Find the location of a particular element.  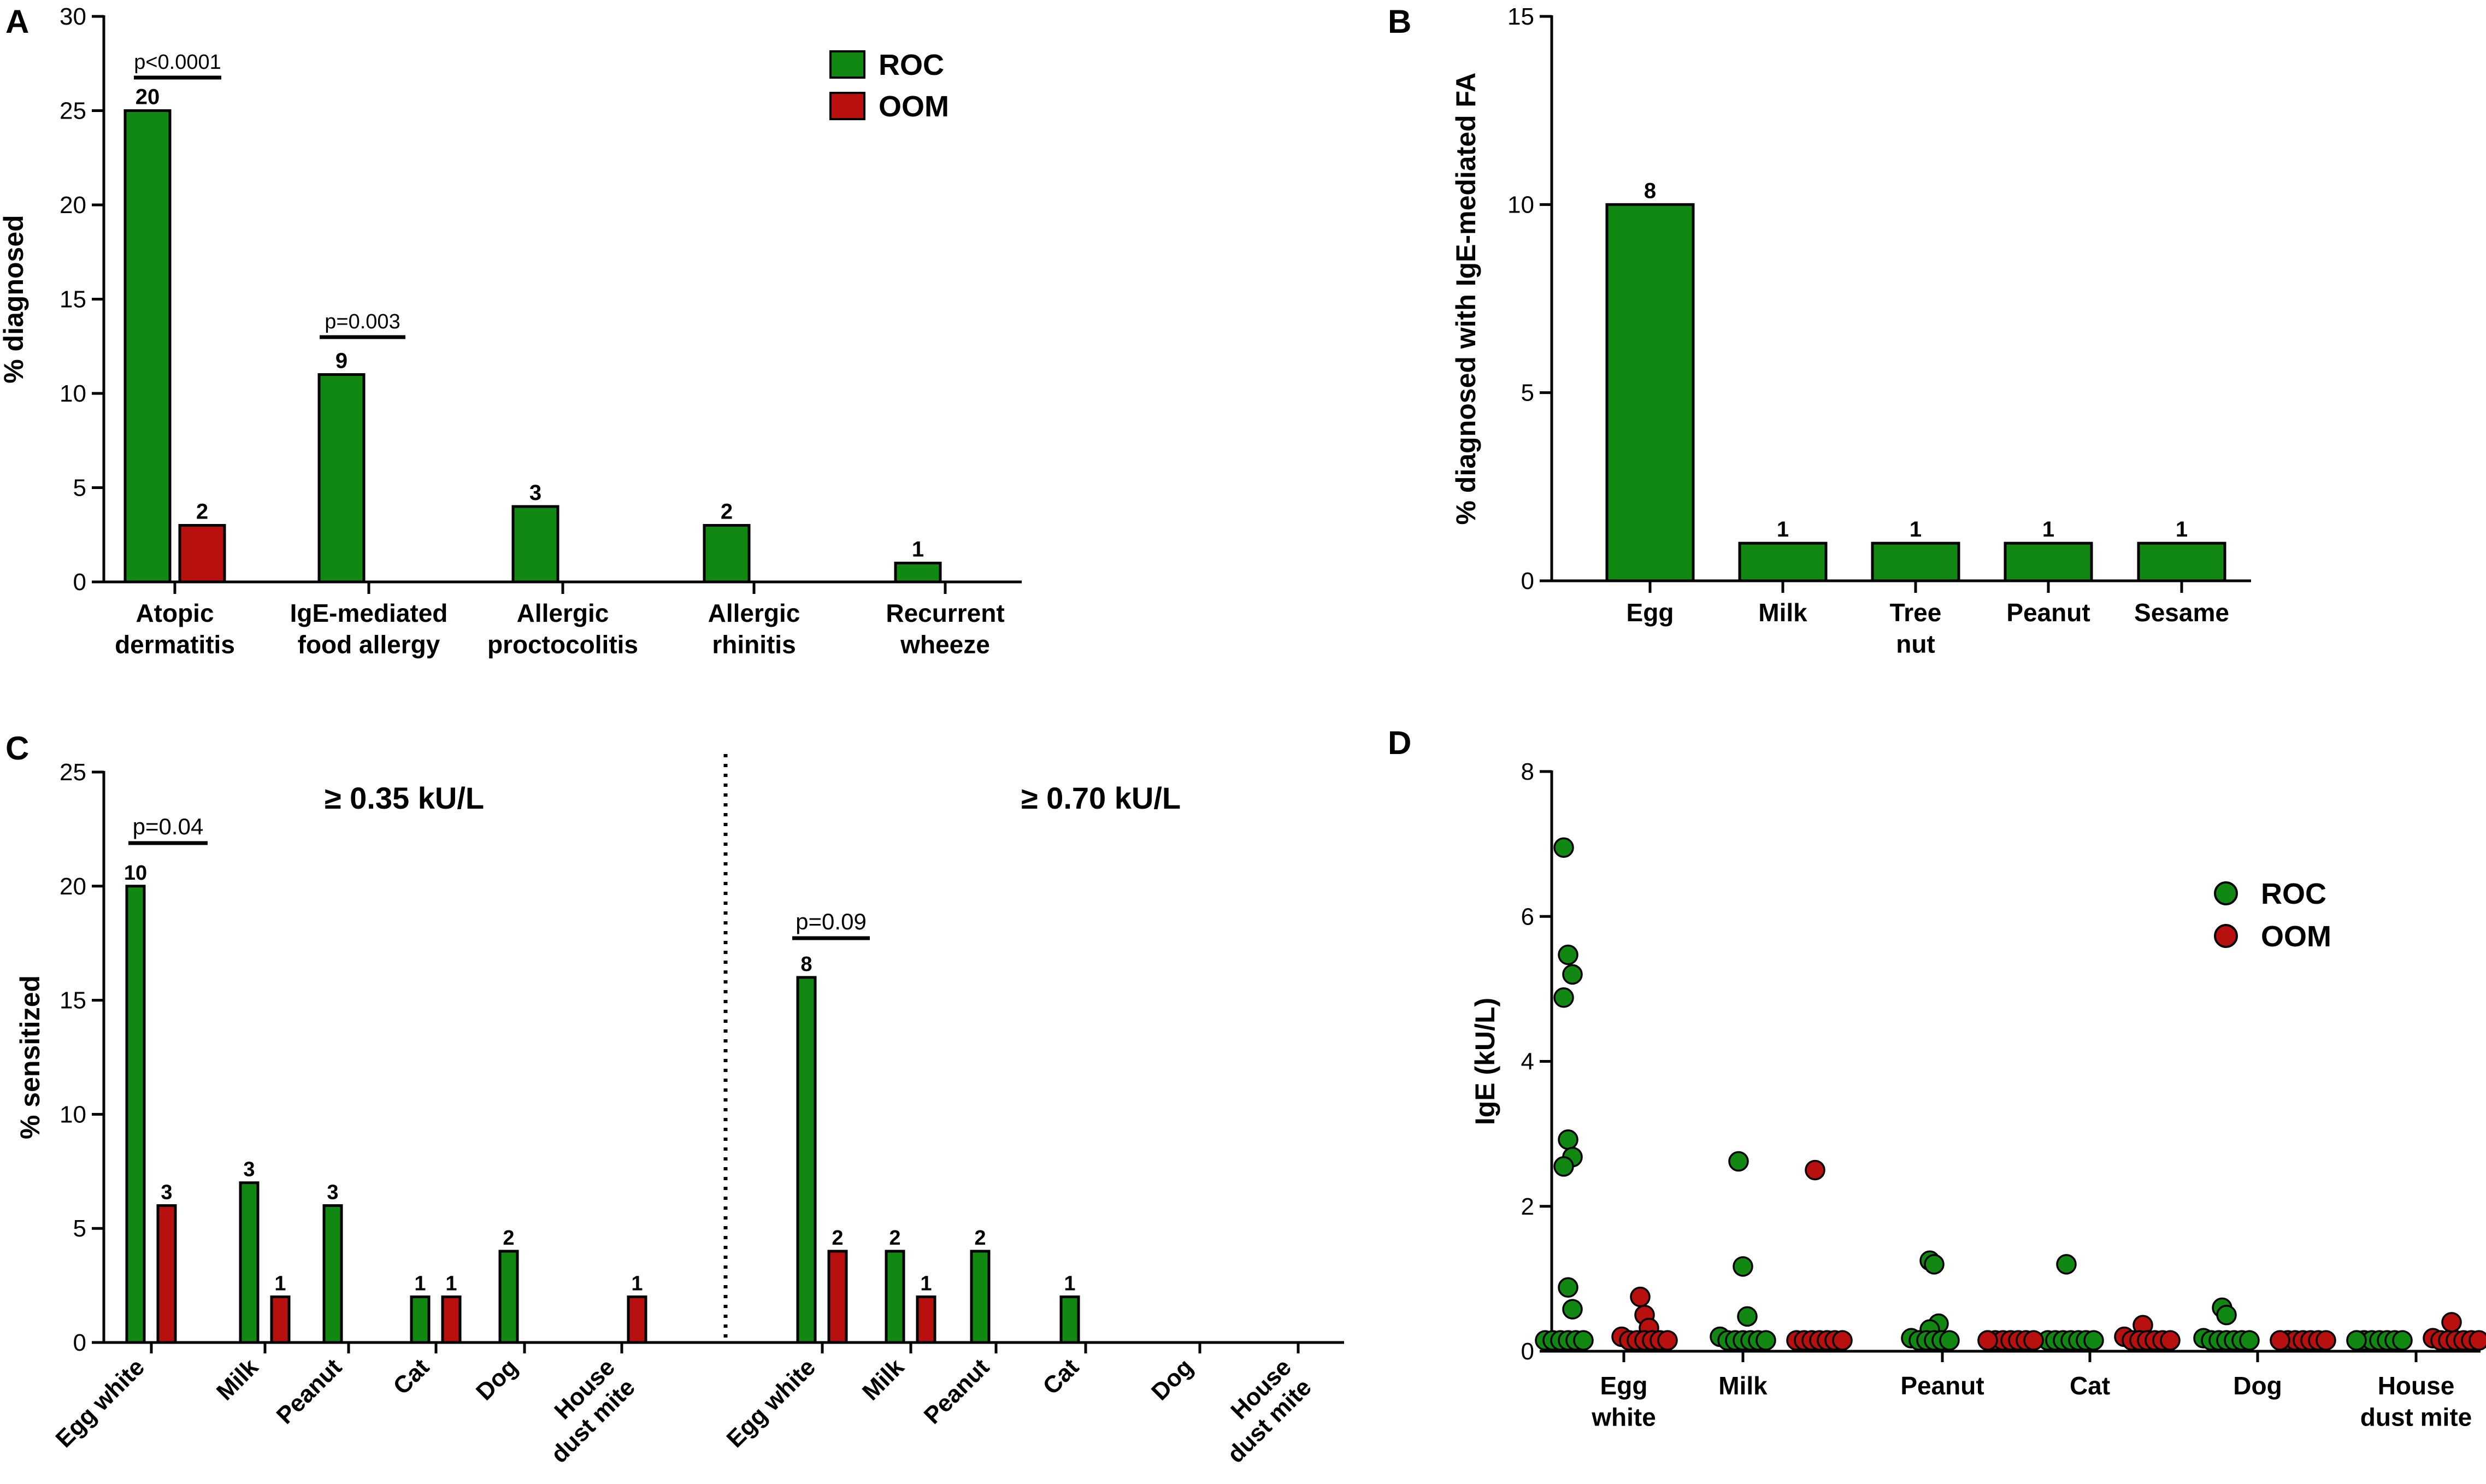

panel-d-legend-label-oom: OOM is located at coordinates (2296, 936).